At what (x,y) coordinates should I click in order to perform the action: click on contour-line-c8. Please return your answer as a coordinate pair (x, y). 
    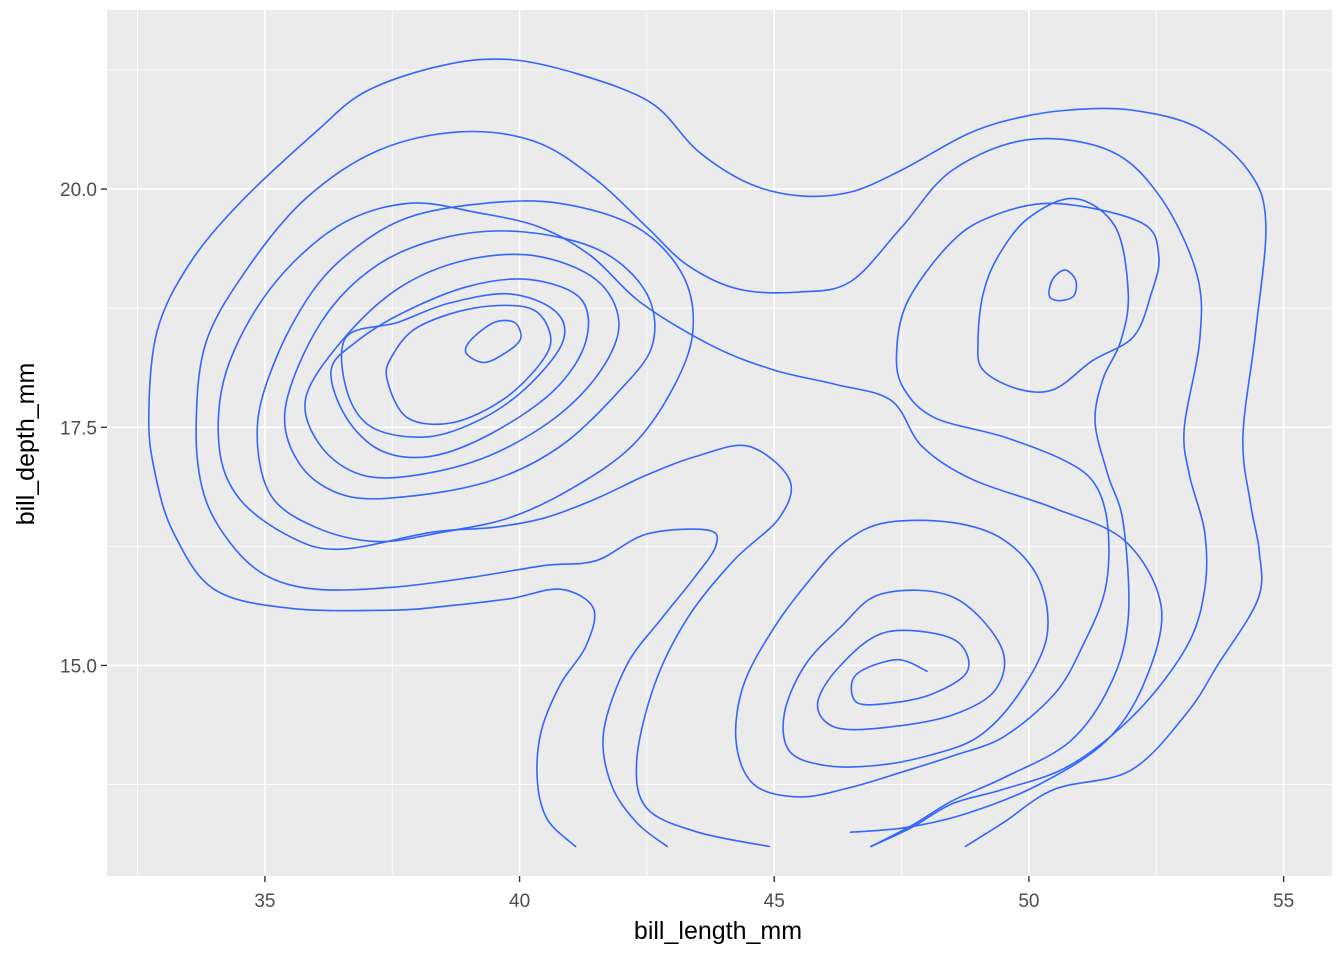
    Looking at the image, I should click on (460, 368).